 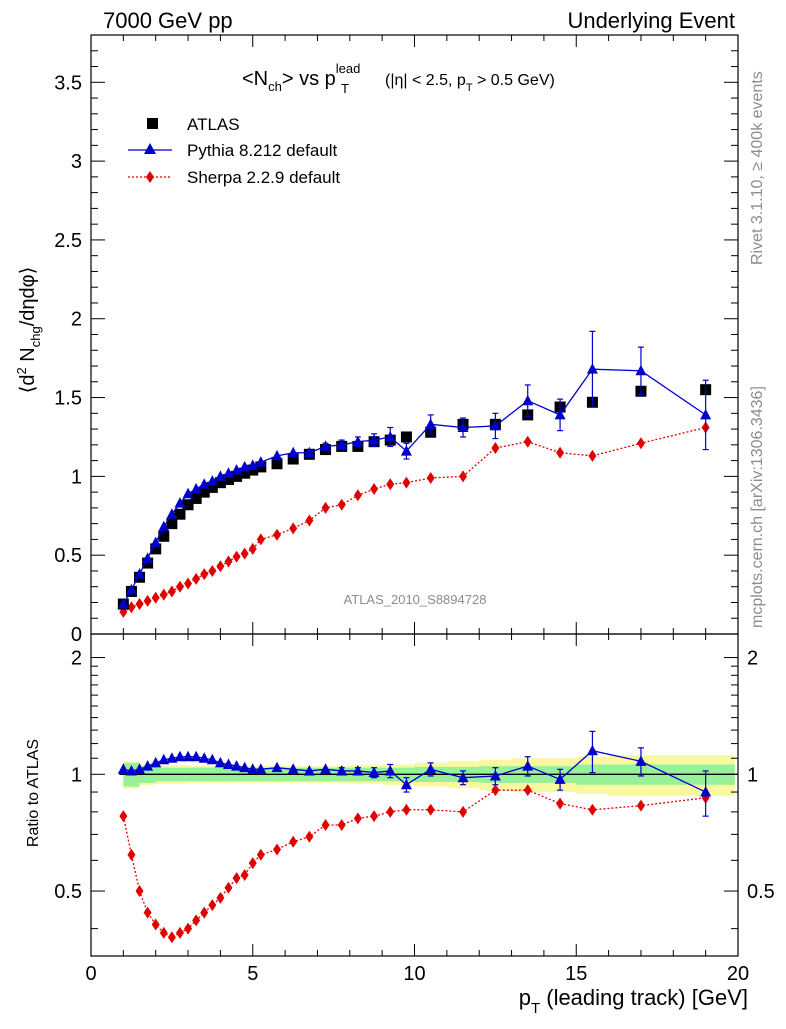 I want to click on header-left: 7000 GeV pp, so click(x=168, y=20).